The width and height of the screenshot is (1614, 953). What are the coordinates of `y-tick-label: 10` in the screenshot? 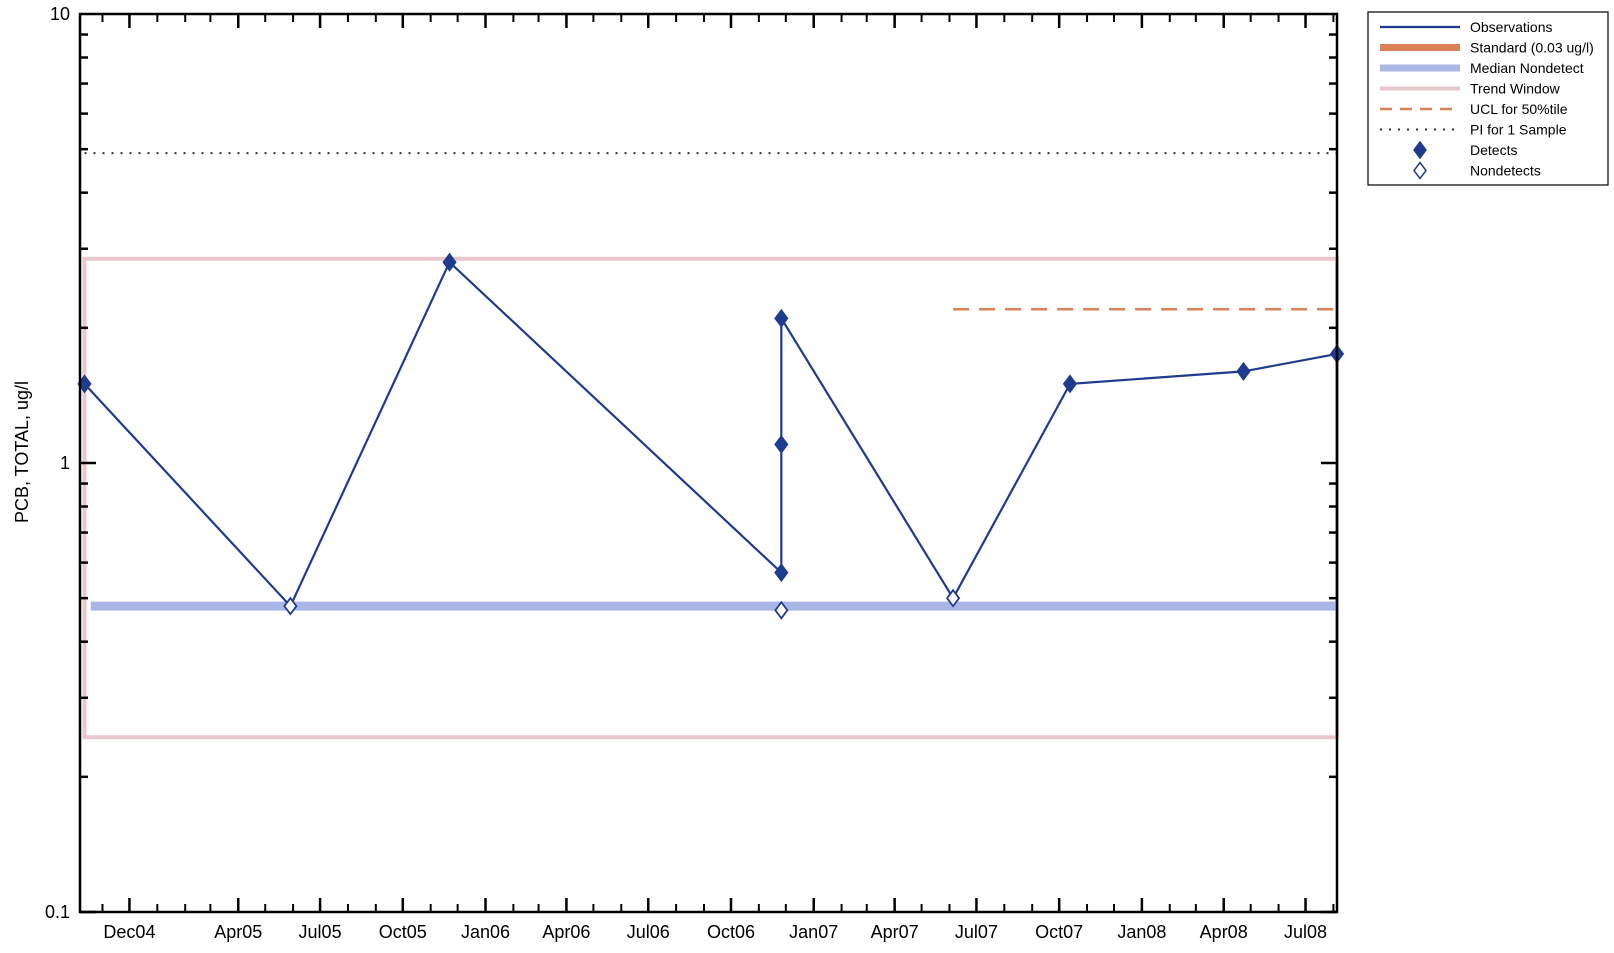 It's located at (60, 14).